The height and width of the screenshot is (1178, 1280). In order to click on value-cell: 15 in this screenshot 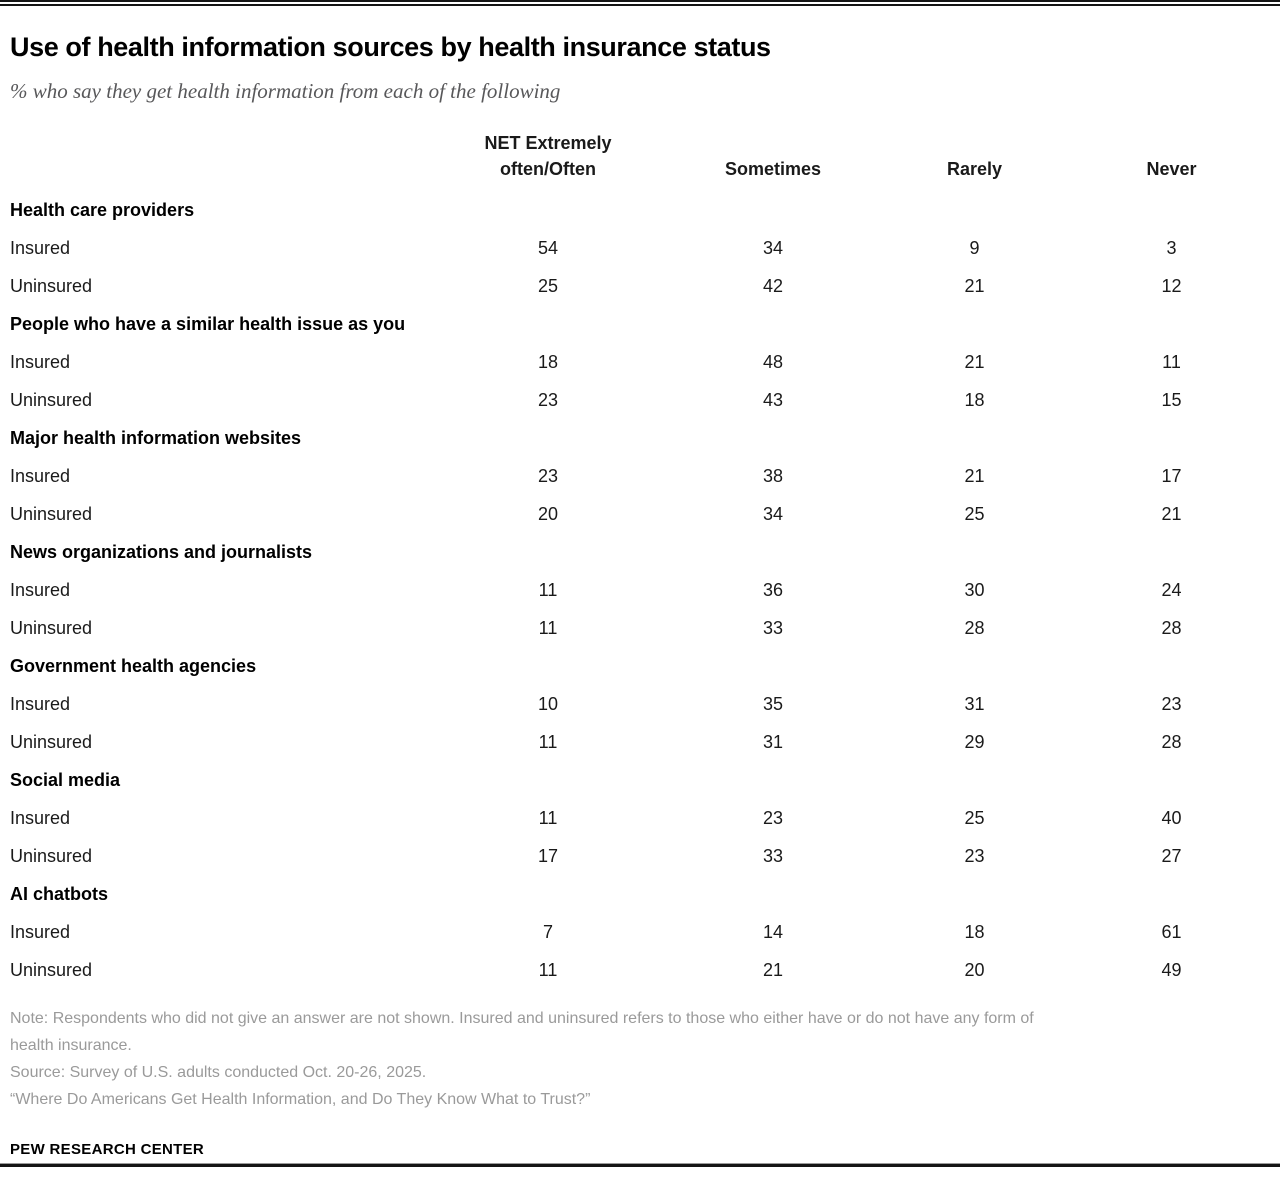, I will do `click(1171, 399)`.